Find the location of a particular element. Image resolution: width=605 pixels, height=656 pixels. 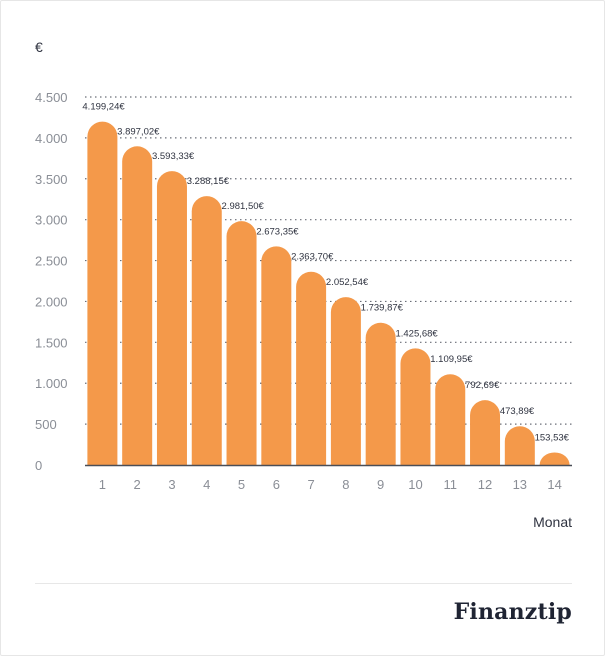

bar-value-label: 473,89€ is located at coordinates (517, 411).